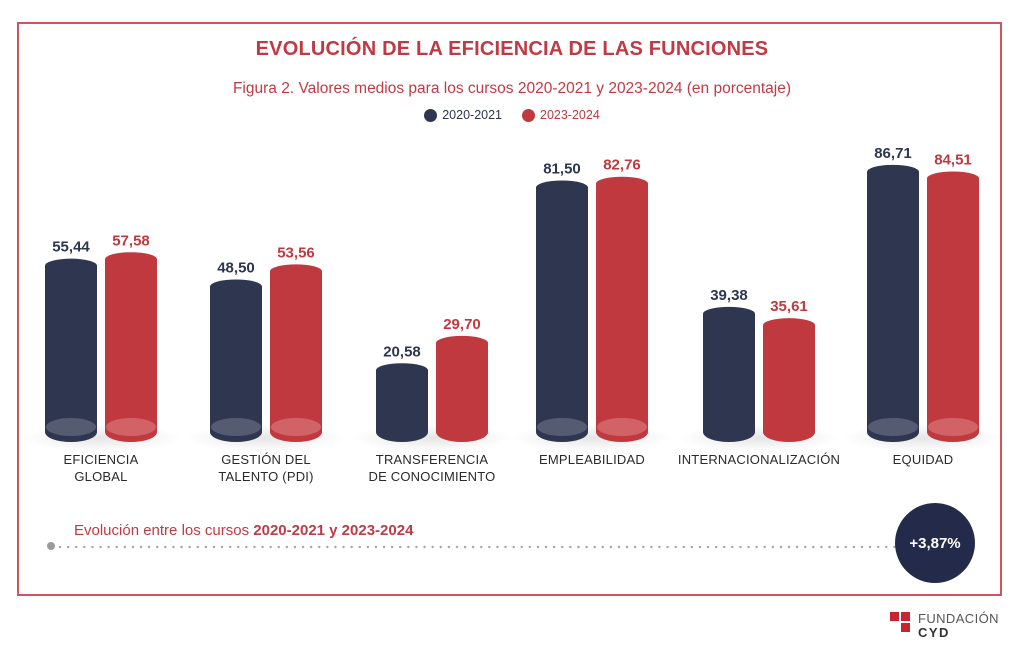 This screenshot has width=1024, height=655. What do you see at coordinates (402, 351) in the screenshot?
I see `value-label: 20,58` at bounding box center [402, 351].